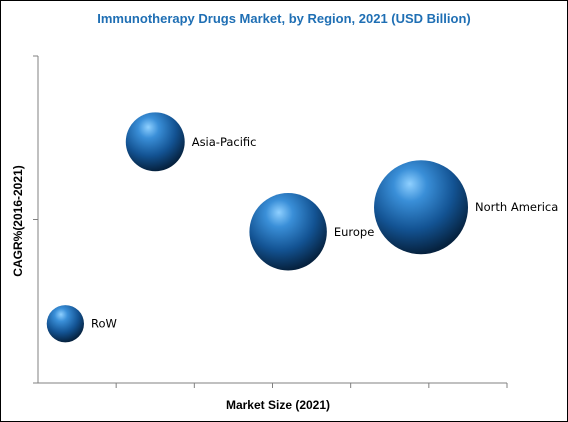 Image resolution: width=568 pixels, height=422 pixels. Describe the element at coordinates (224, 142) in the screenshot. I see `bubble-label-asia-pacific: Asia-Pacific` at that location.